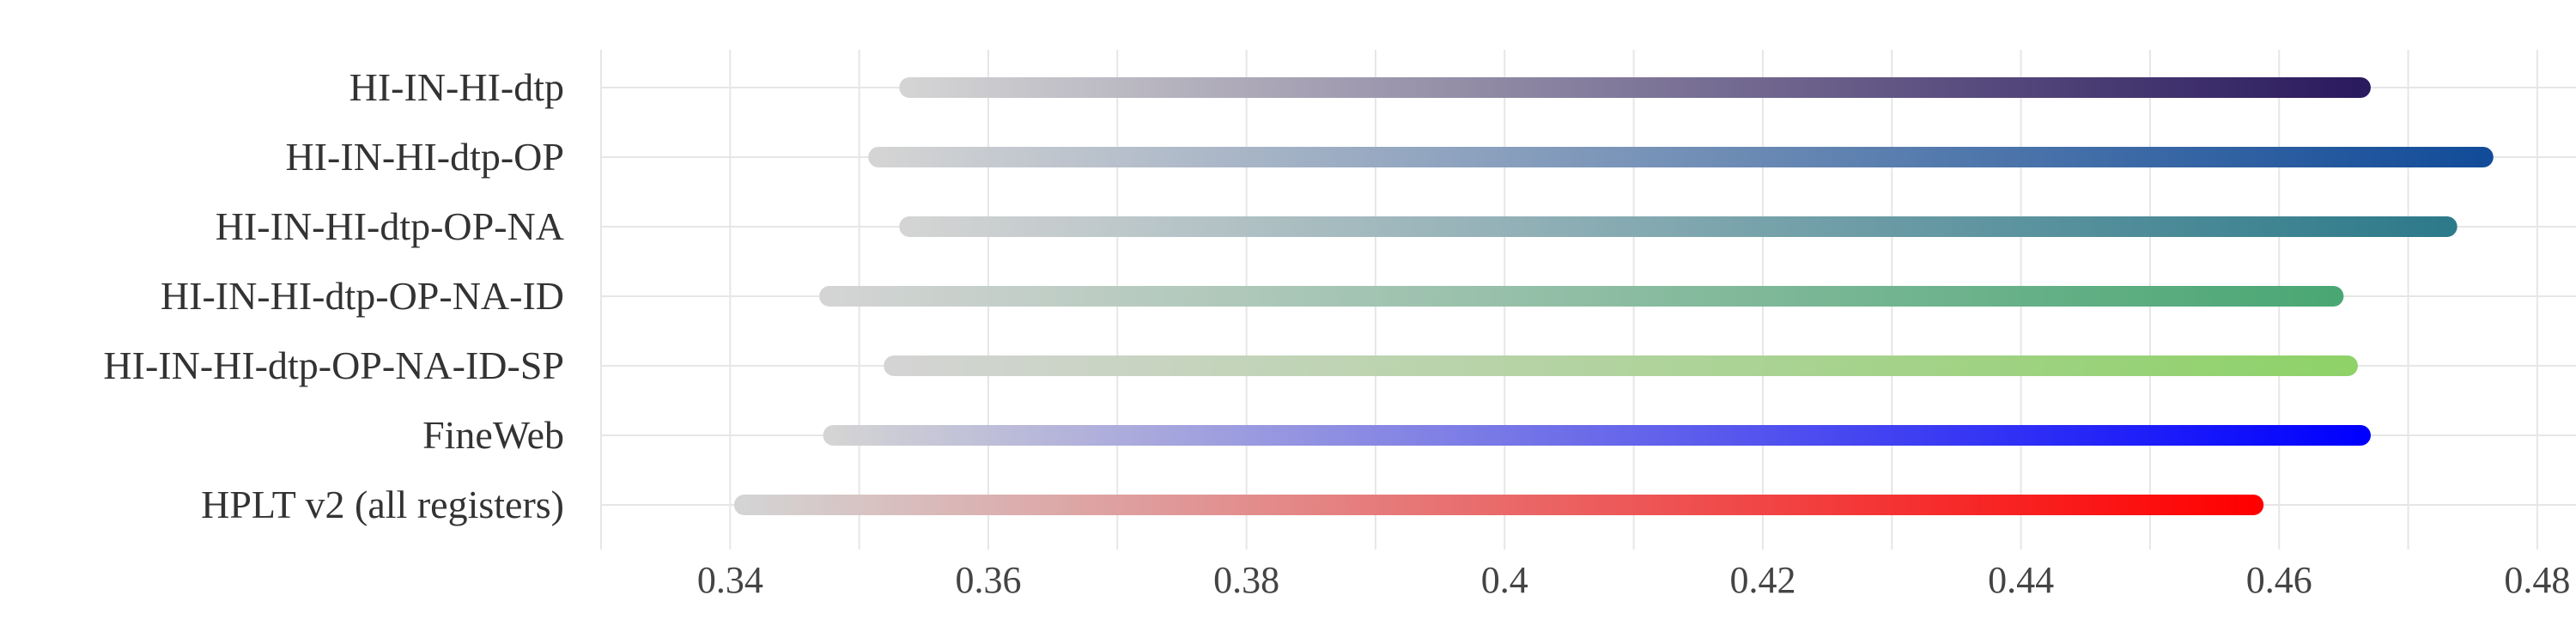  I want to click on x-tick-label: 0.38, so click(1246, 580).